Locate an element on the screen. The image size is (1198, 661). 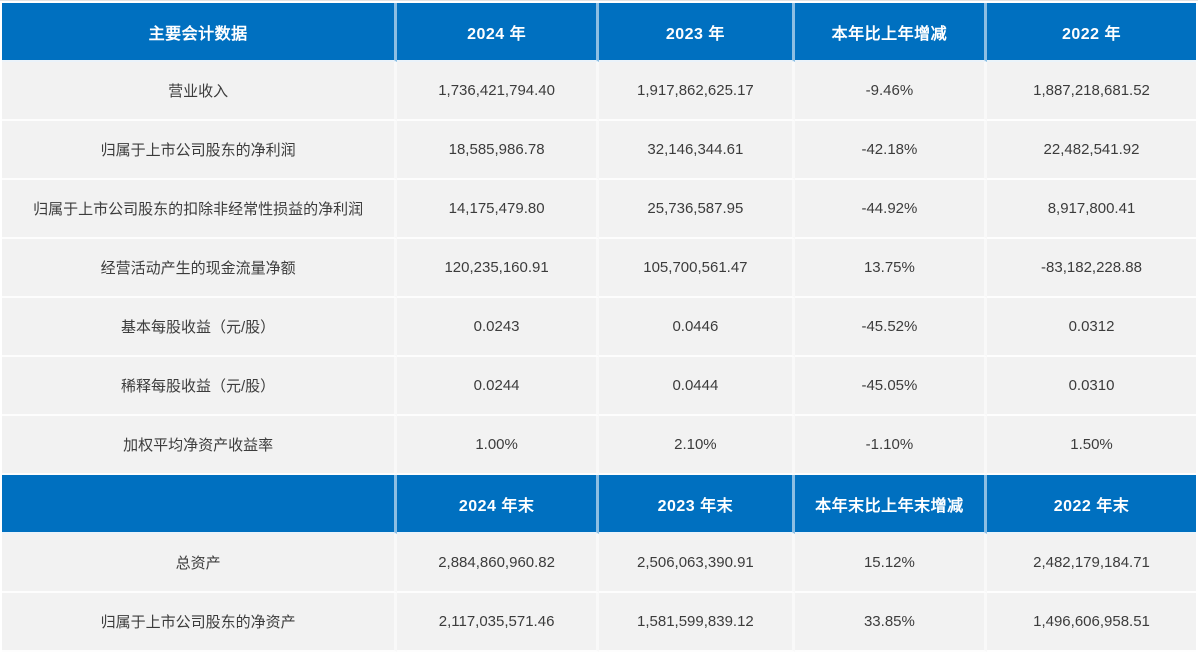
cell-value: -44.92% is located at coordinates (891, 209).